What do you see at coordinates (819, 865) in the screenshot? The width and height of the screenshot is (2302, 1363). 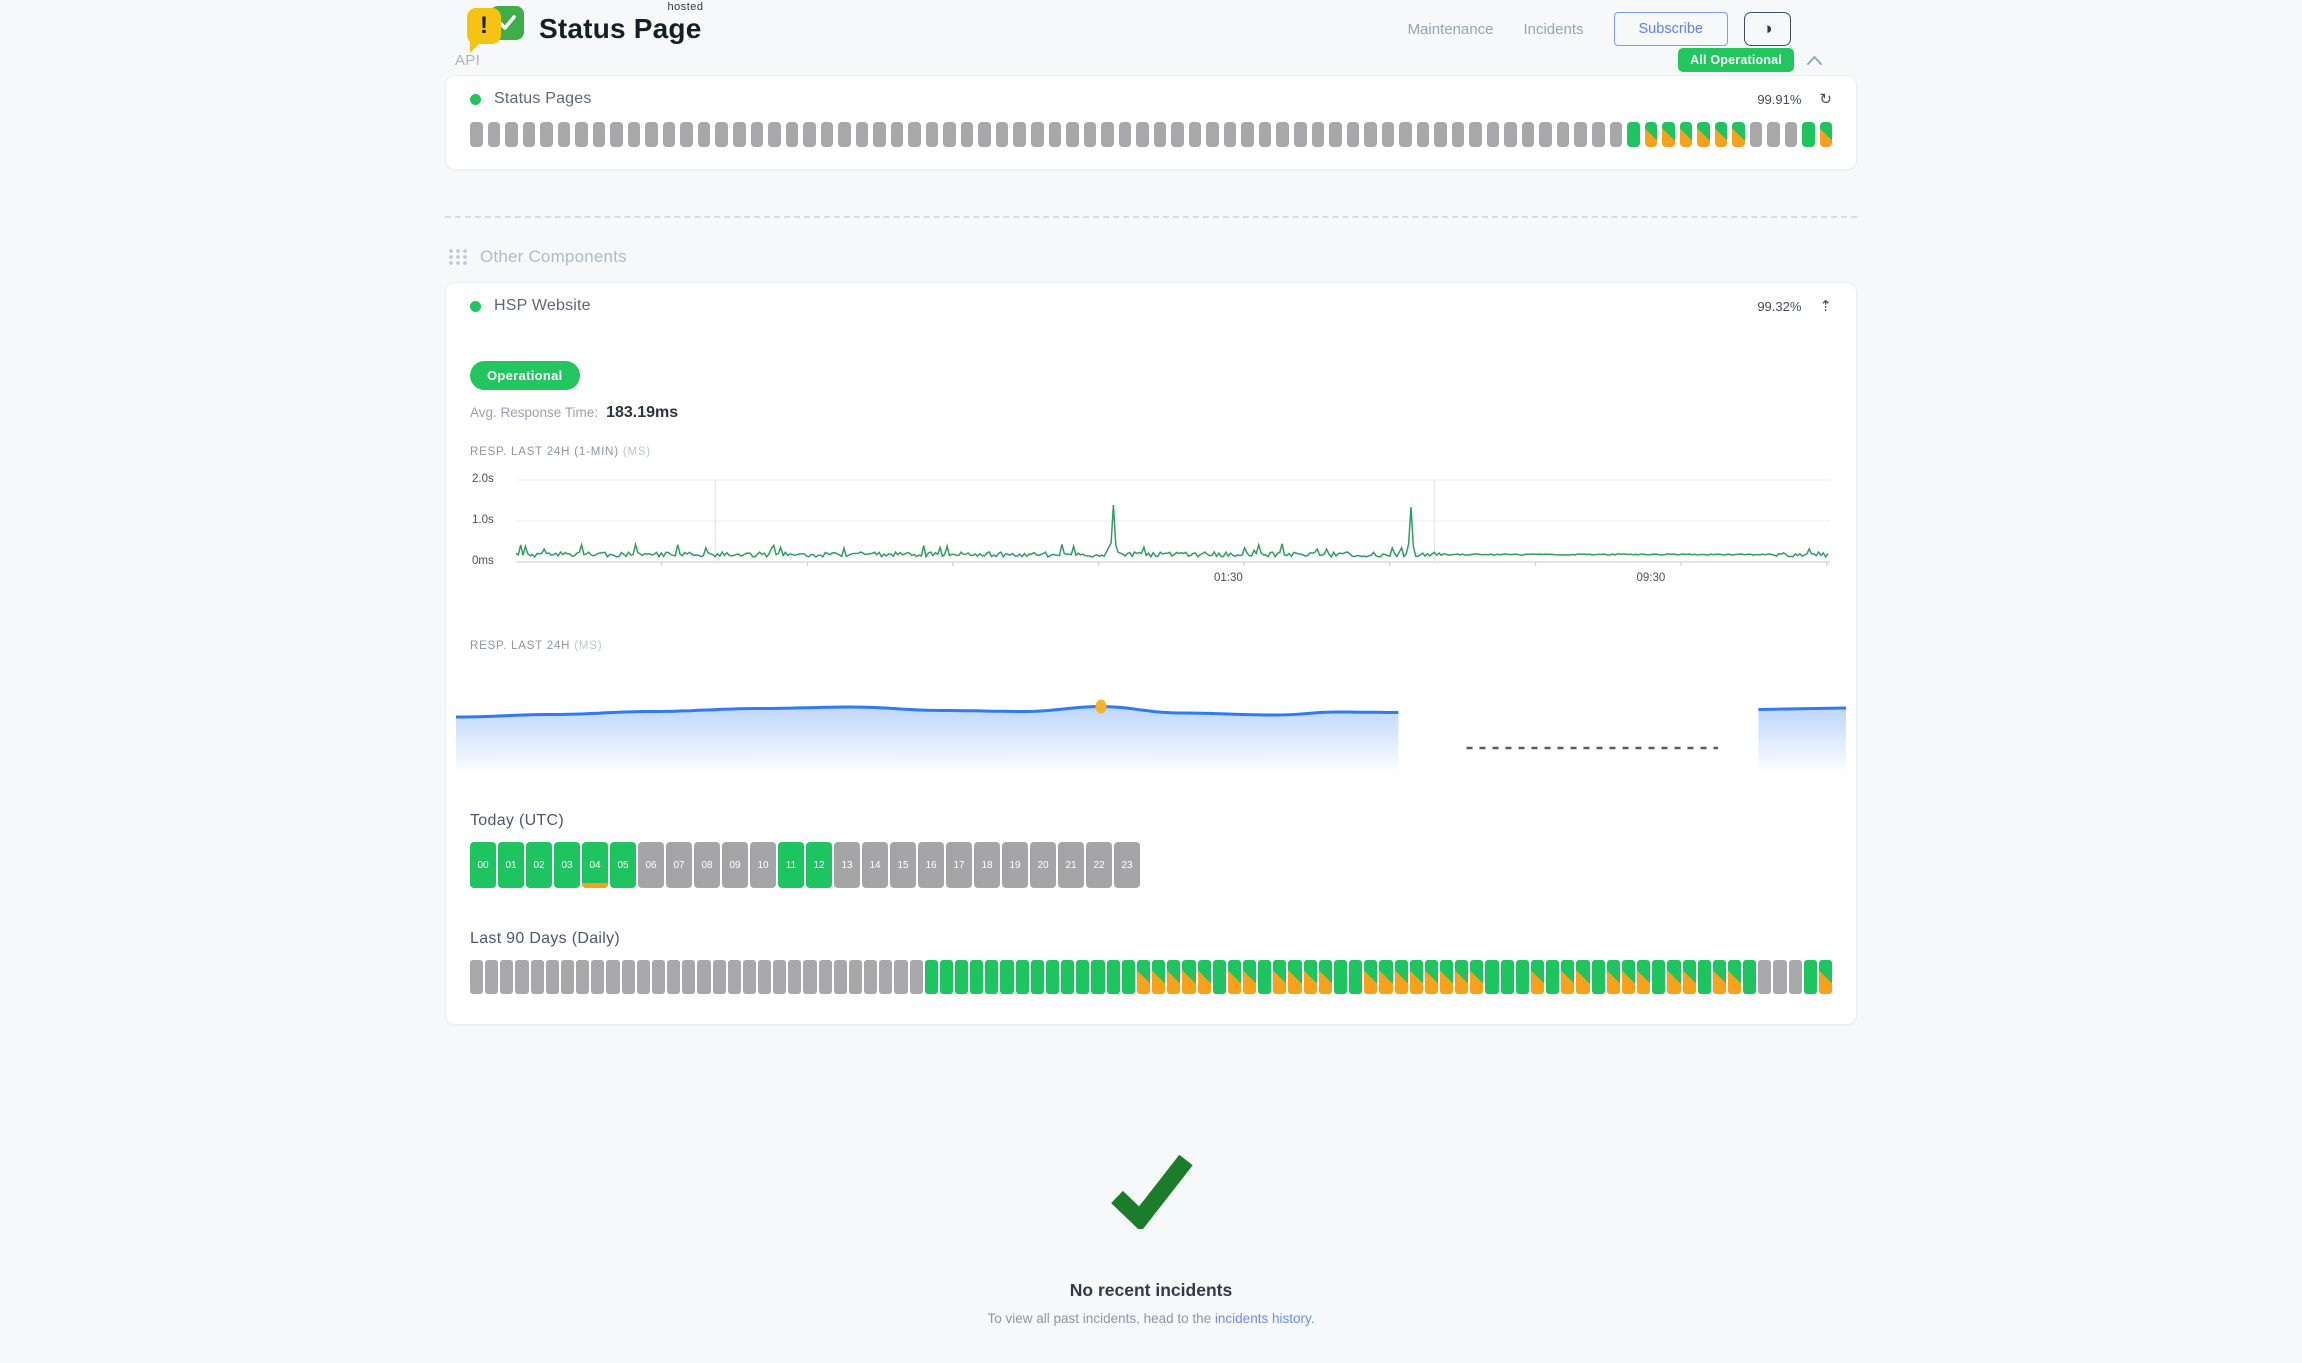 I see `hour-block-12: 12` at bounding box center [819, 865].